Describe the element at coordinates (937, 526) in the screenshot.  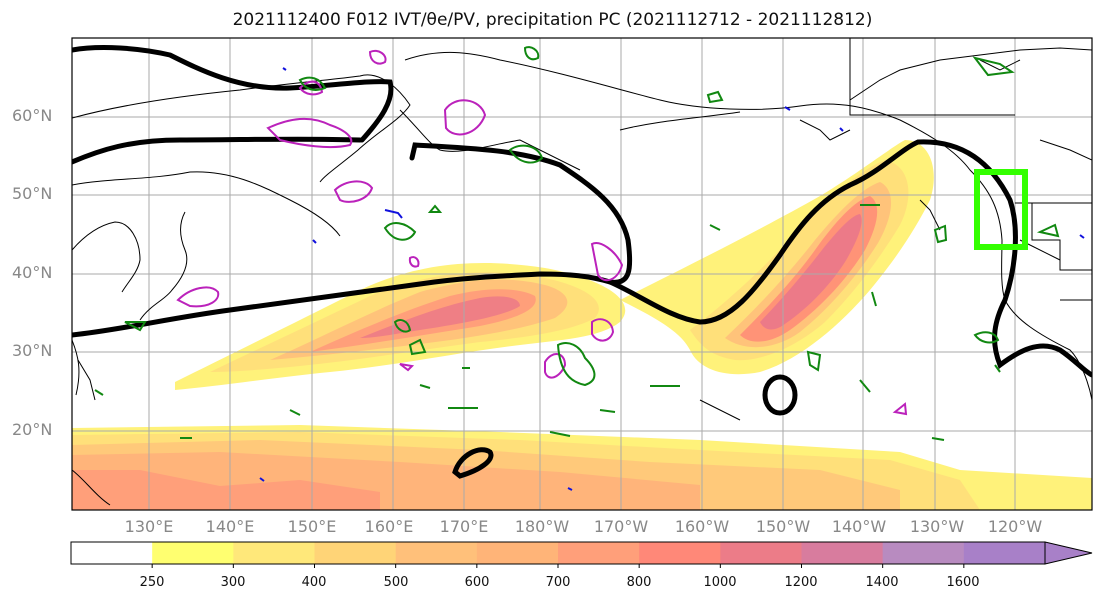
I see `lon-label: 130°W` at that location.